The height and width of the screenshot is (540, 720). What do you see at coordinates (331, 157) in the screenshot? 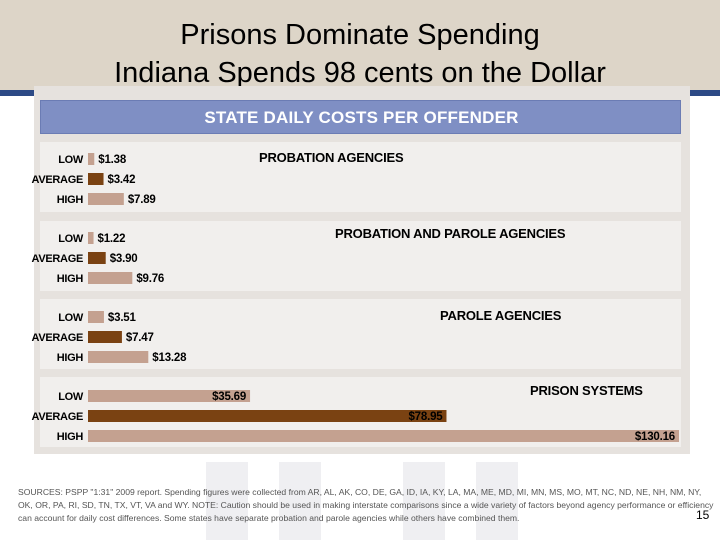
I see `group-heading: PROBATION AGENCIES` at bounding box center [331, 157].